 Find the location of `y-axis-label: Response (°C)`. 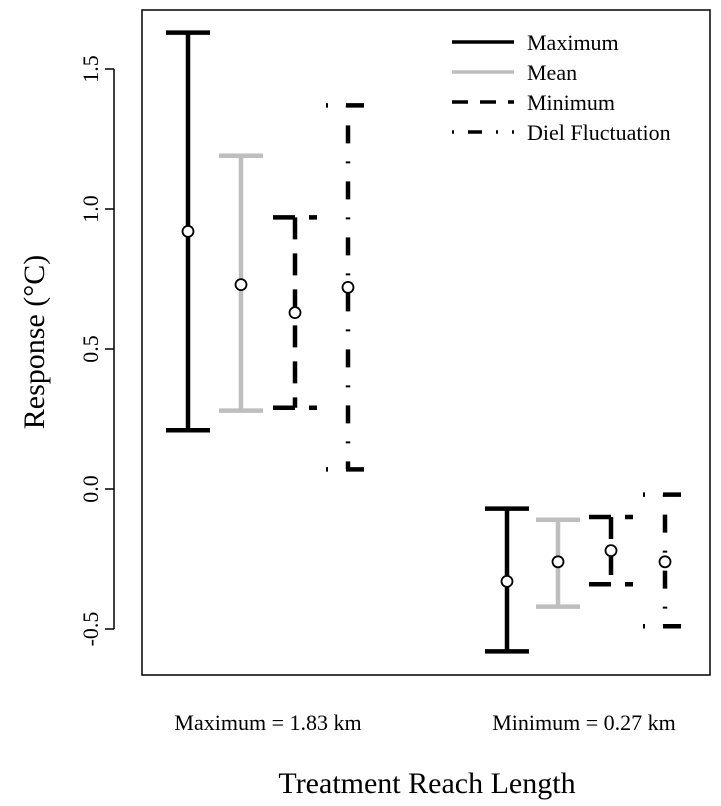

y-axis-label: Response (°C) is located at coordinates (34, 342).